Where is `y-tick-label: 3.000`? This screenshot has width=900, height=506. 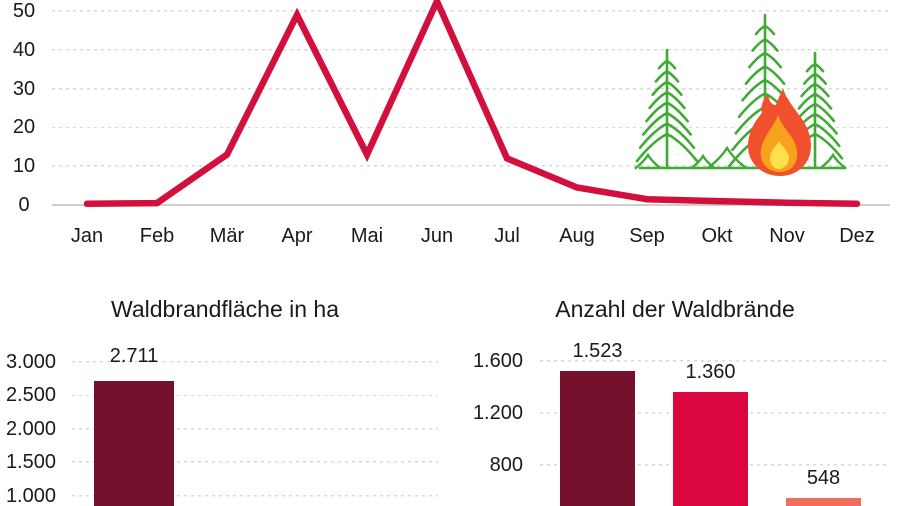 y-tick-label: 3.000 is located at coordinates (30, 362).